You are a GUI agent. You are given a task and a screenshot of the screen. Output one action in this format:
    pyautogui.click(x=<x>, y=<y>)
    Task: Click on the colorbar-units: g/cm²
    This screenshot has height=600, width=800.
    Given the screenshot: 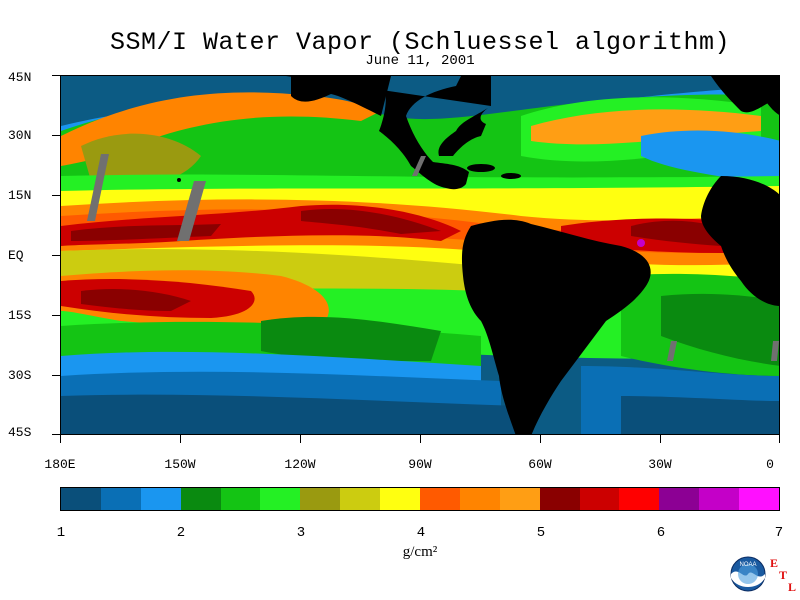 What is the action you would take?
    pyautogui.click(x=420, y=552)
    